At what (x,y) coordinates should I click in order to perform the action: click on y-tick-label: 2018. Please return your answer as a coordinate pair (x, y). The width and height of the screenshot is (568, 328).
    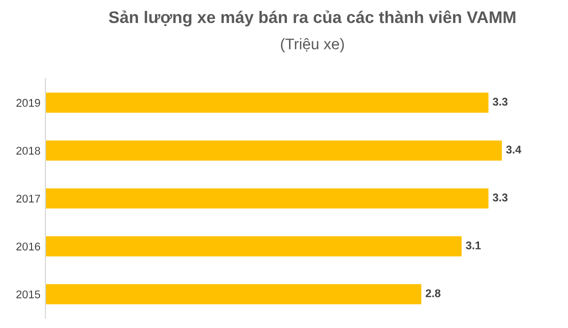
    Looking at the image, I should click on (28, 150).